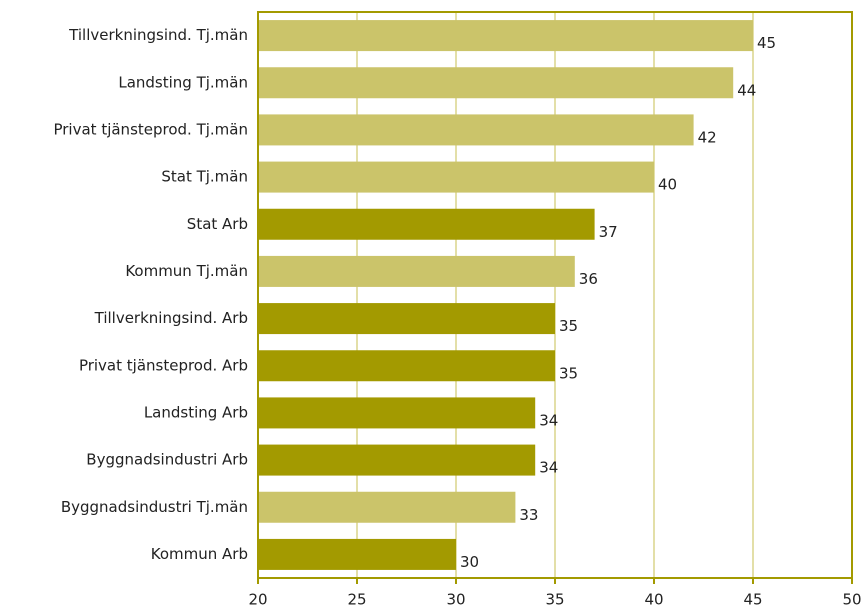 The width and height of the screenshot is (864, 606). What do you see at coordinates (183, 82) in the screenshot?
I see `y-tick-label: Landsting Tj.män` at bounding box center [183, 82].